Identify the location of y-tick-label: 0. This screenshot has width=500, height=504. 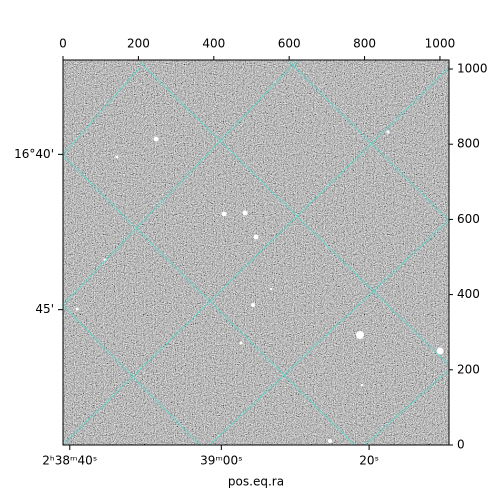
(461, 445).